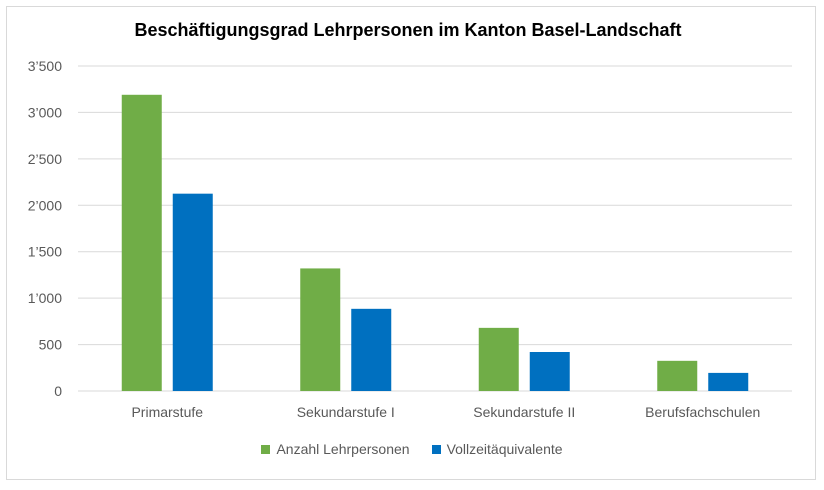  I want to click on y-tick-label: 1’500, so click(45, 252).